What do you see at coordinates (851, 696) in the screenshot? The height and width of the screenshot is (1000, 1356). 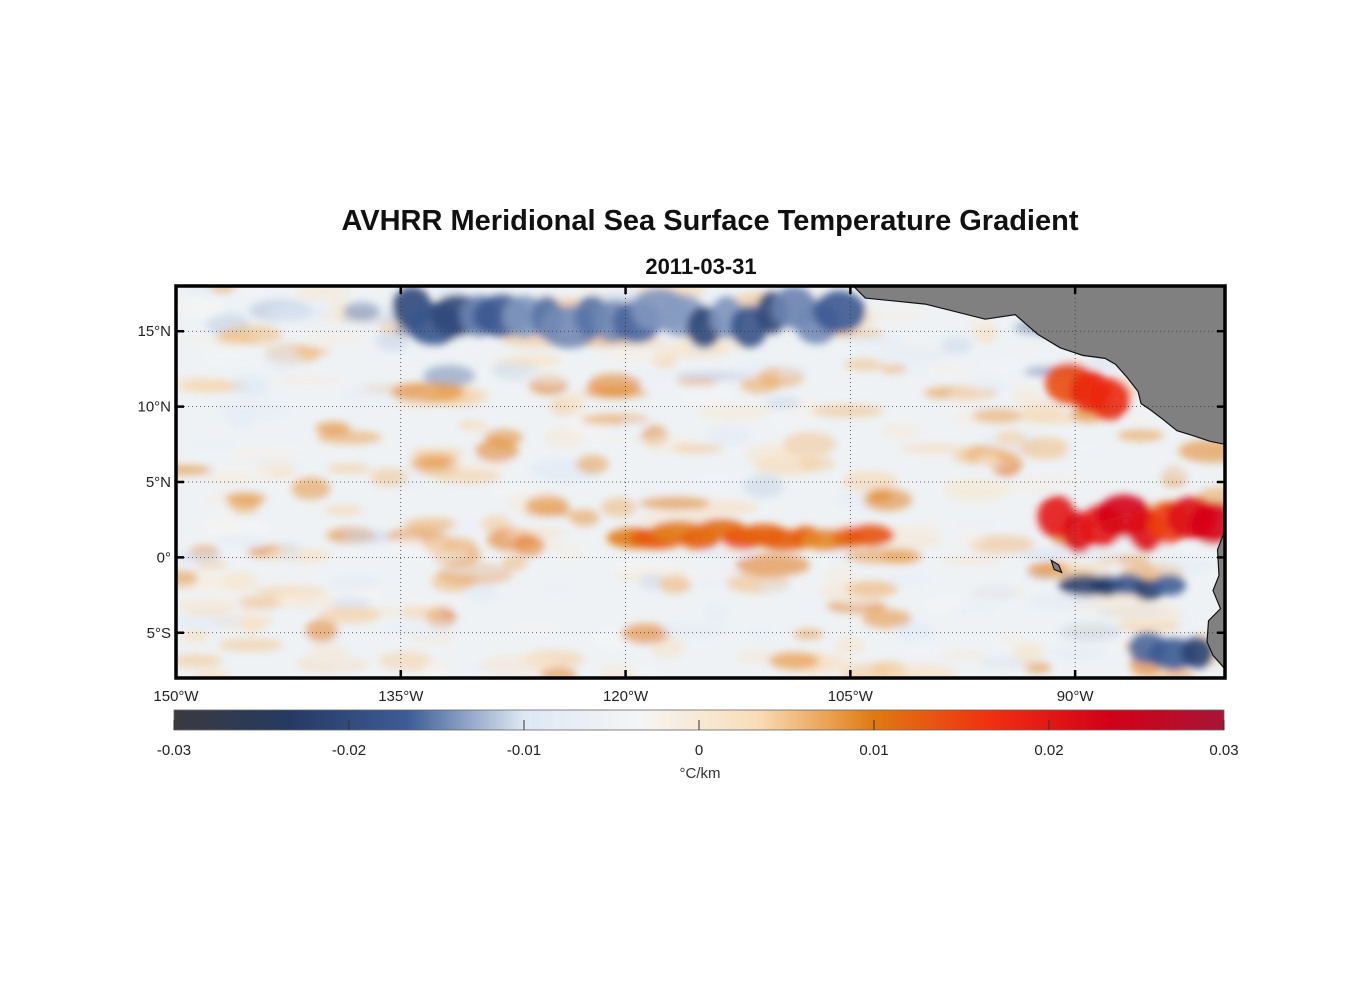 I see `lon-tick-label: 105°W` at bounding box center [851, 696].